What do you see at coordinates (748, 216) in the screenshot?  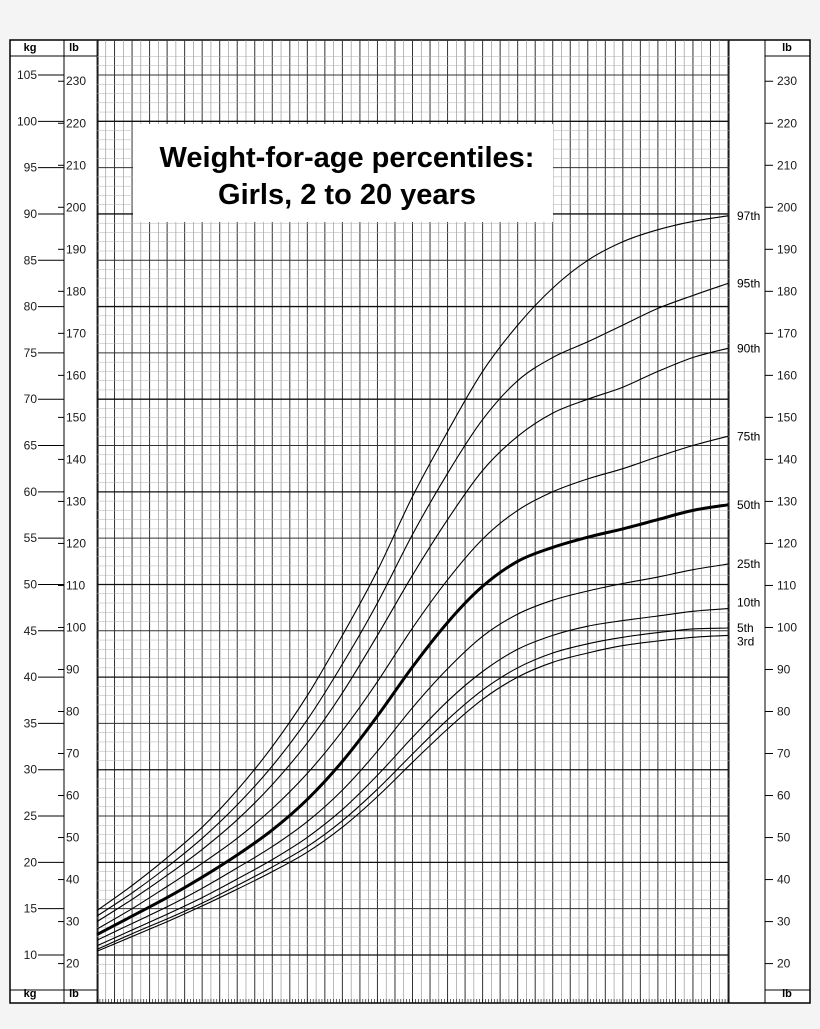 I see `percentile-label-97th: 97th` at bounding box center [748, 216].